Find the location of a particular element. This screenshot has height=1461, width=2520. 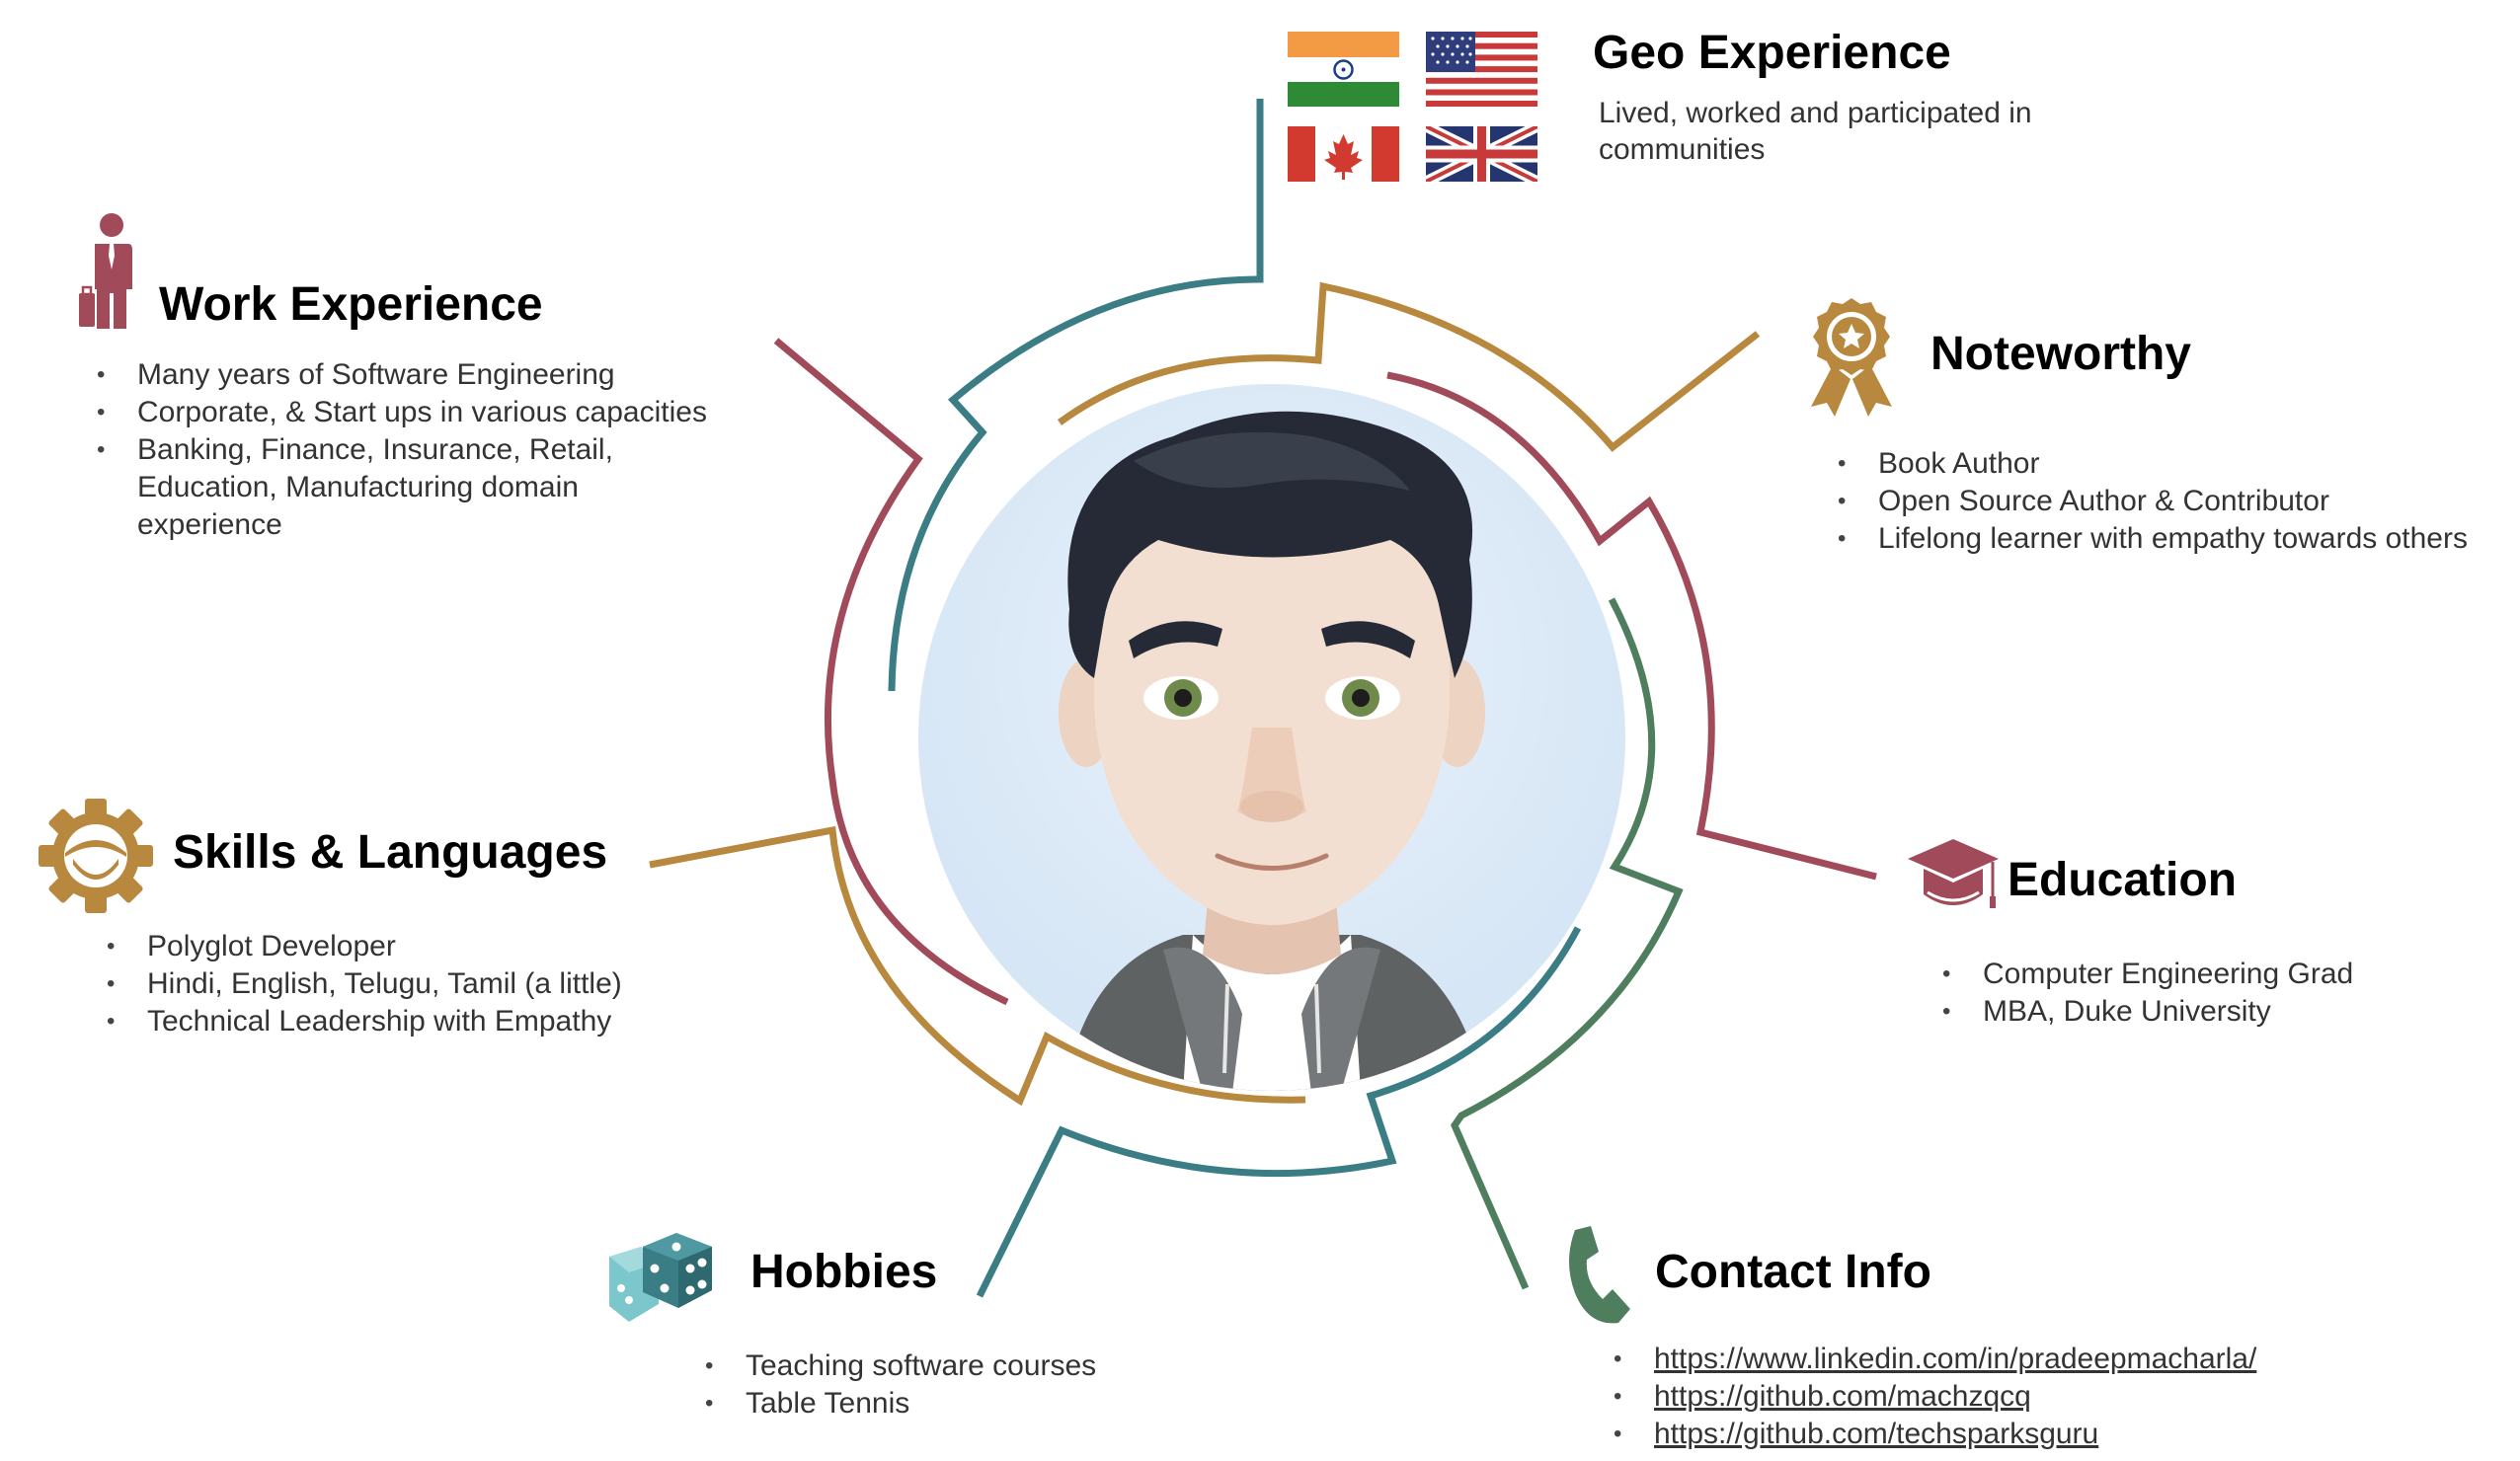

education-connector is located at coordinates (1631, 626).